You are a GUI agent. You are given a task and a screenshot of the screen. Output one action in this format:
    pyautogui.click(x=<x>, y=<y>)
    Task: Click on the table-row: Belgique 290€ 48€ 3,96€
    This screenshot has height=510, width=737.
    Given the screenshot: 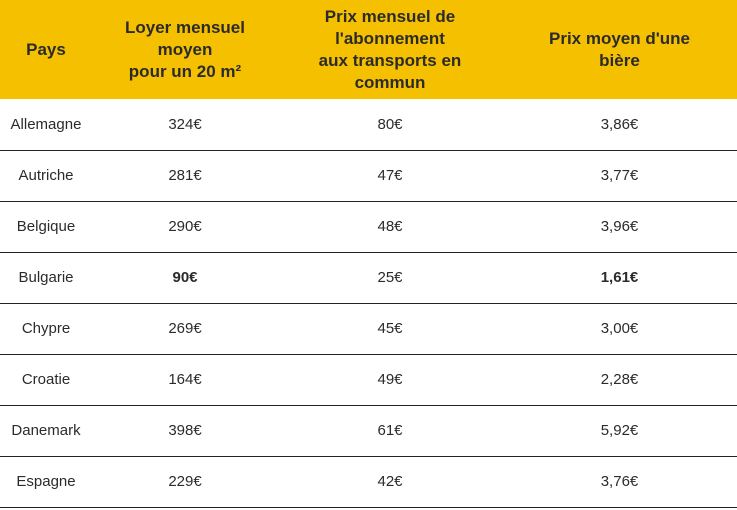 What is the action you would take?
    pyautogui.click(x=368, y=226)
    